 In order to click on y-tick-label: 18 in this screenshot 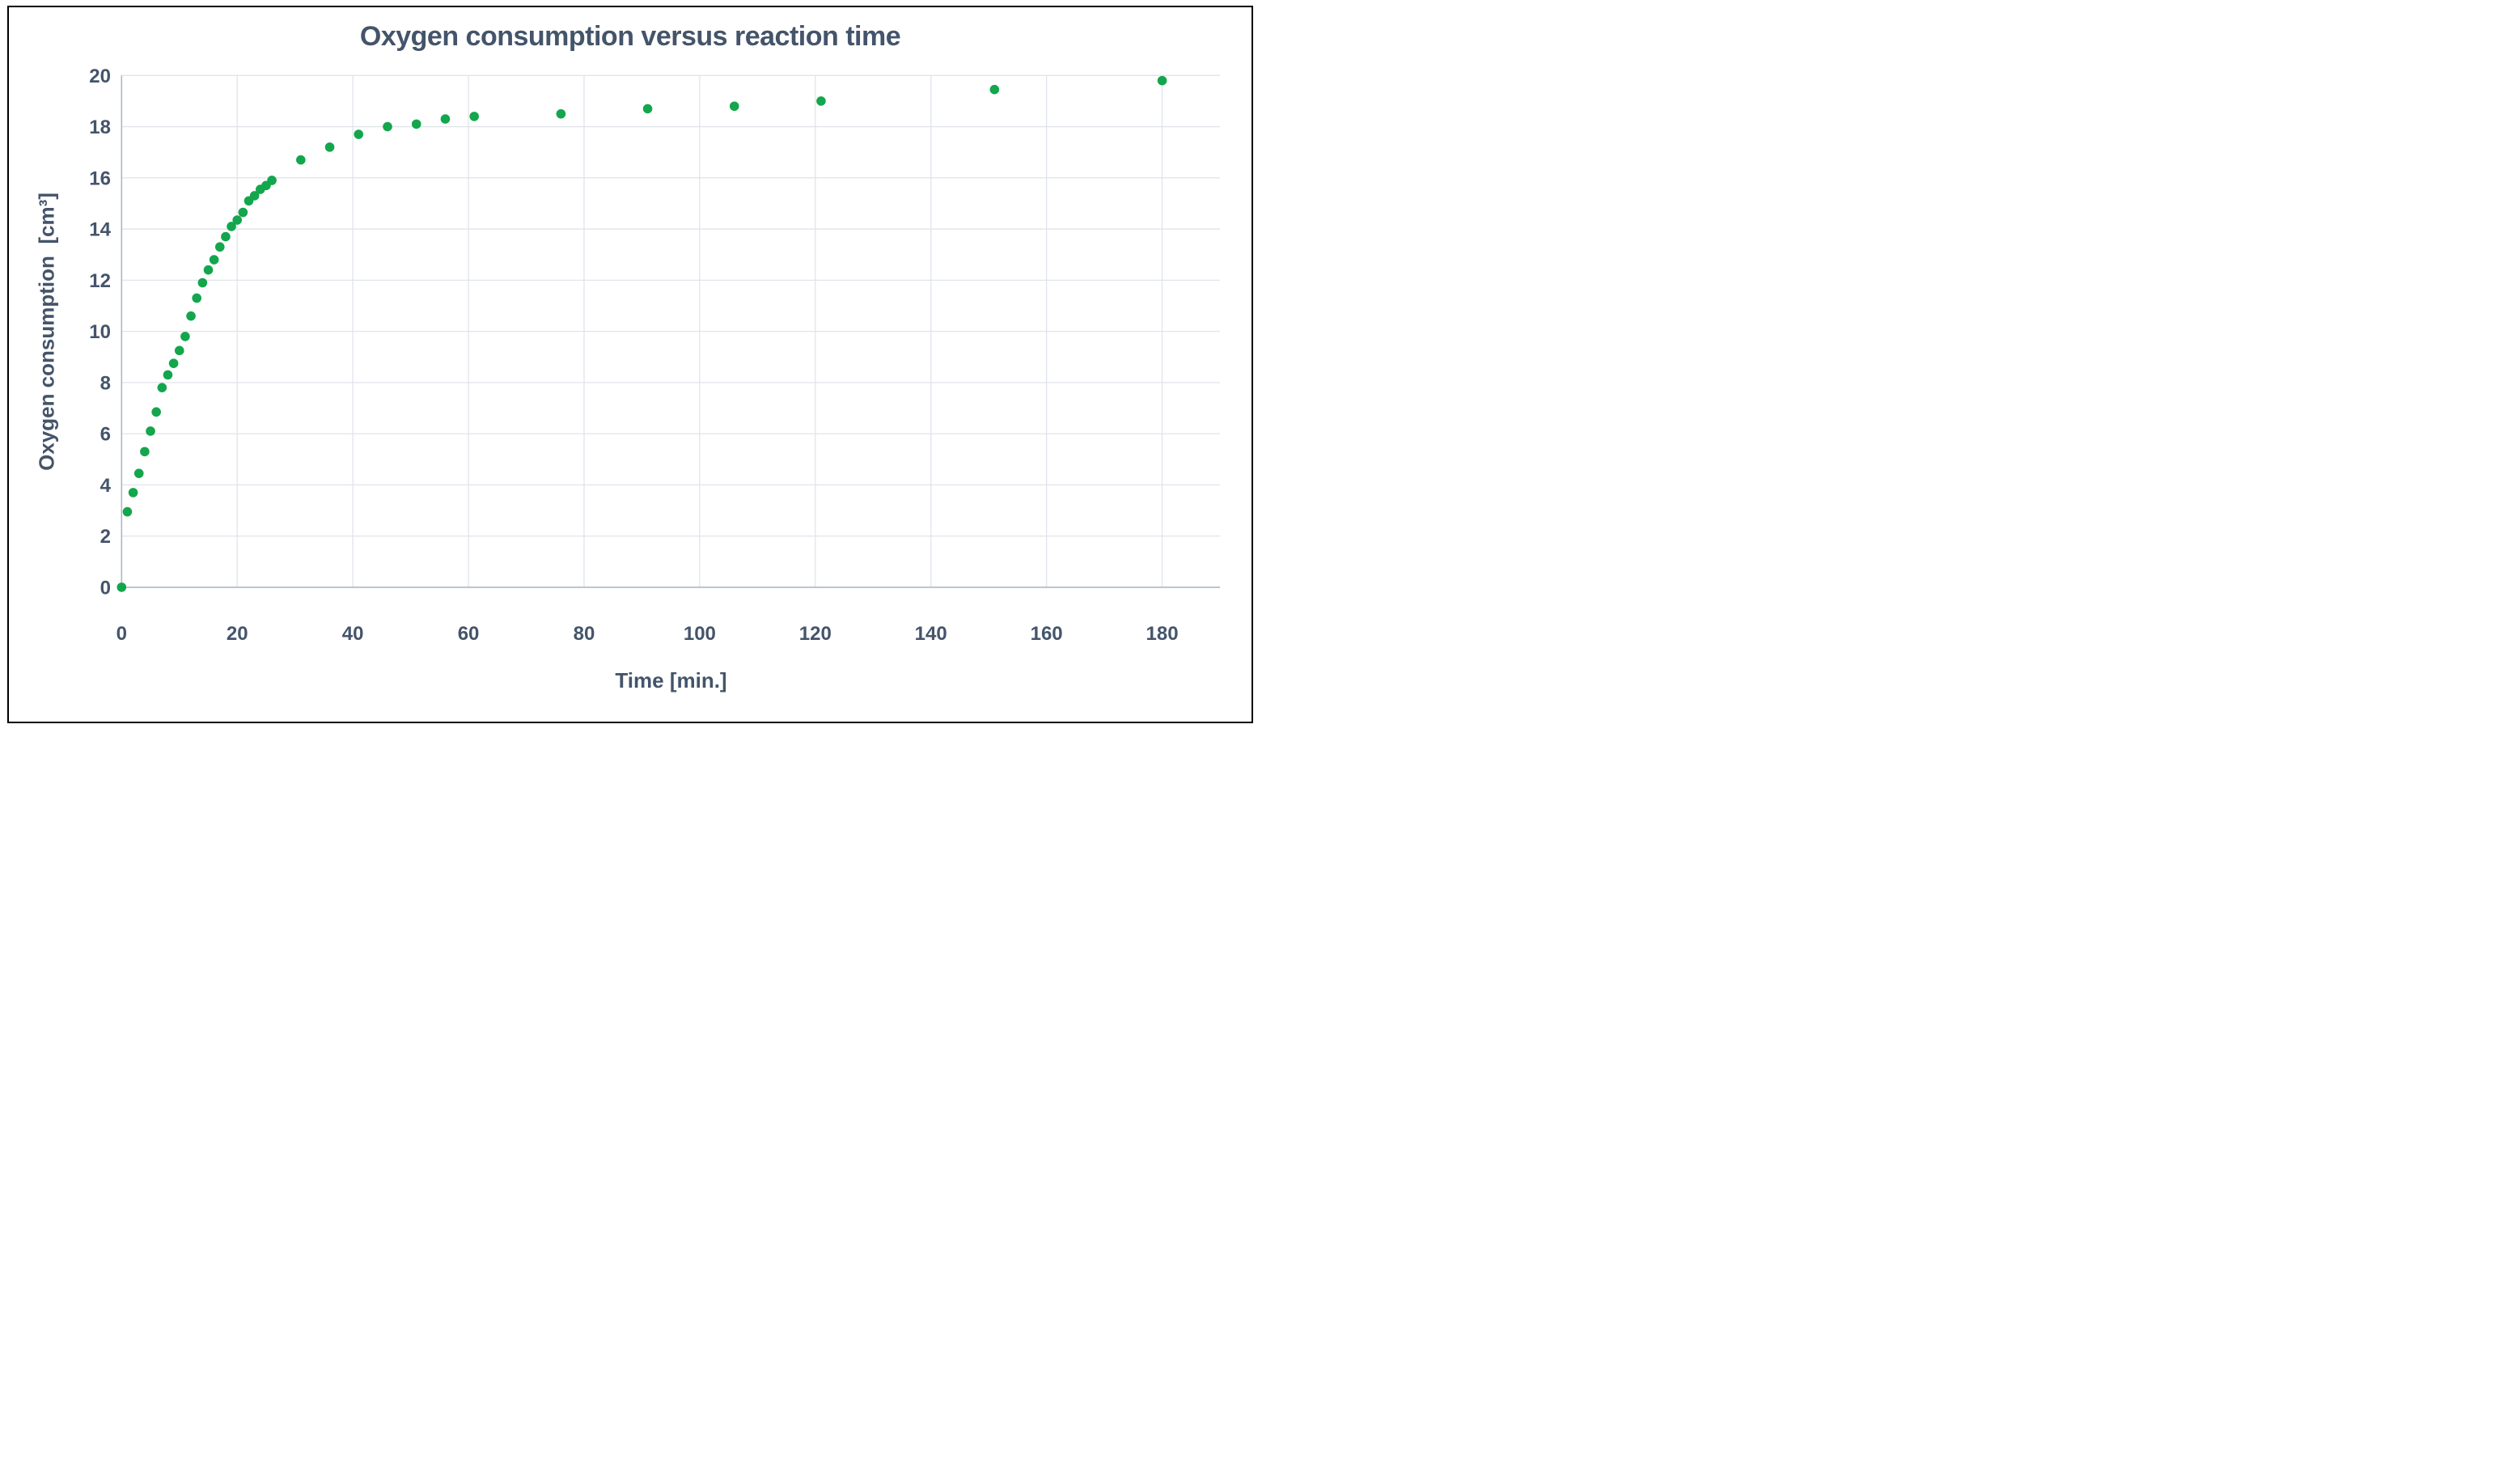, I will do `click(100, 127)`.